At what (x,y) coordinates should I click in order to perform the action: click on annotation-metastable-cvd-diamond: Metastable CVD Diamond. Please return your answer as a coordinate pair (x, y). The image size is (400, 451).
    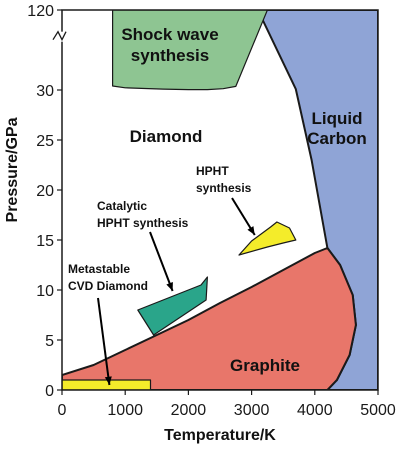
    Looking at the image, I should click on (108, 277).